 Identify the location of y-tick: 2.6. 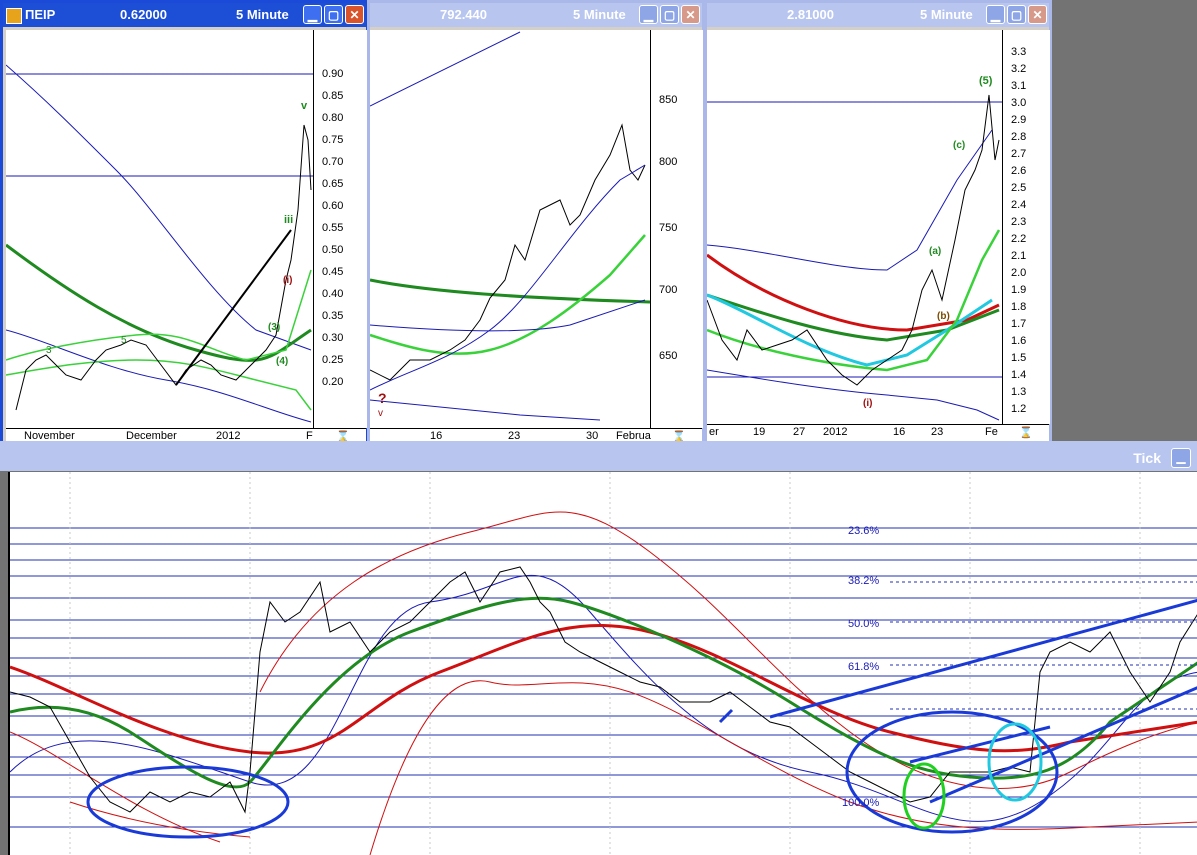
(1019, 171).